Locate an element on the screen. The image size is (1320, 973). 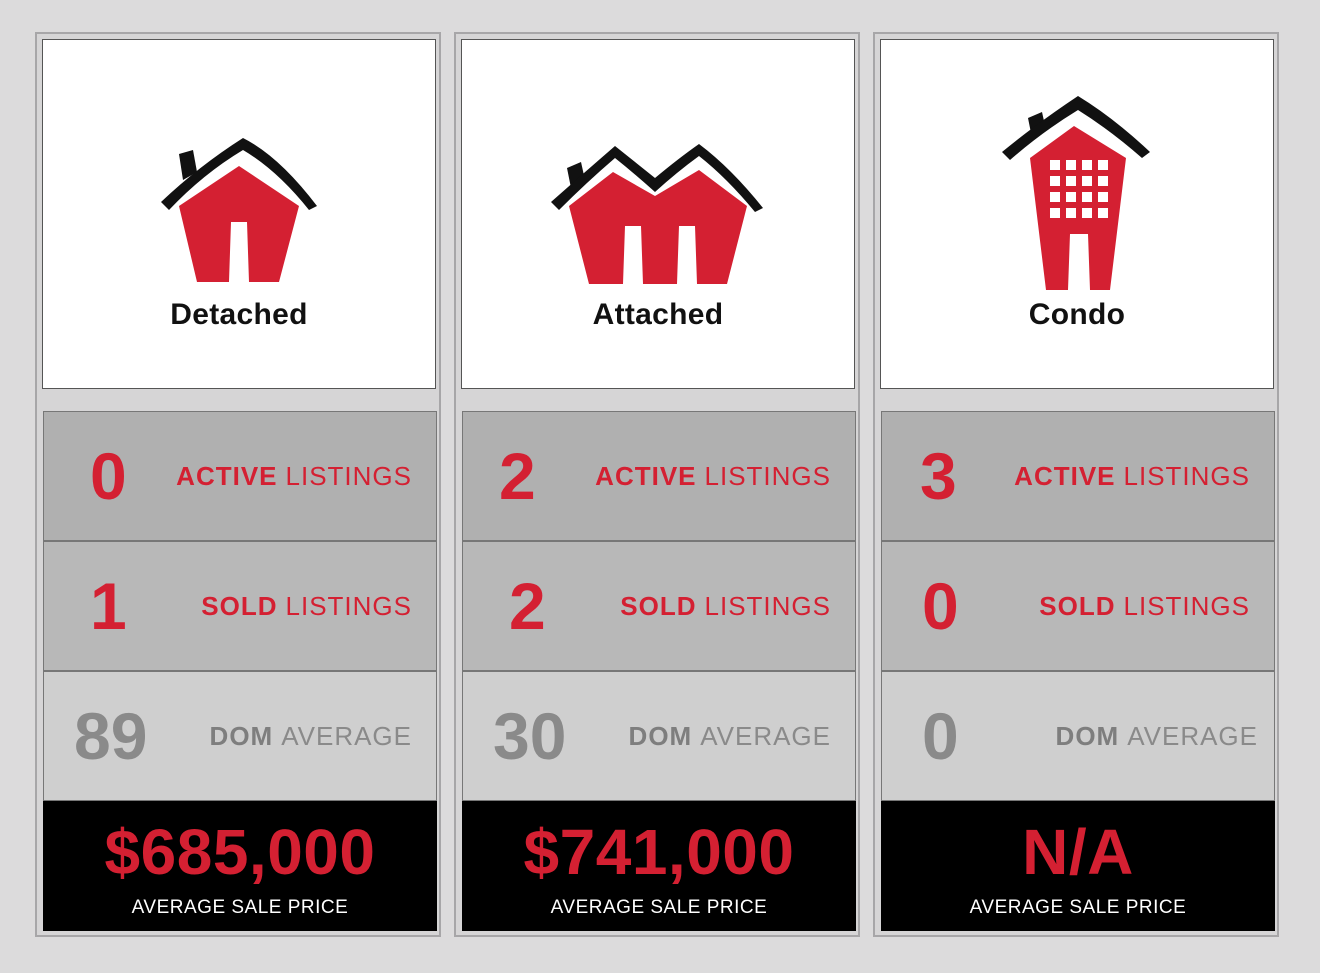
card-title: Condo is located at coordinates (1077, 314).